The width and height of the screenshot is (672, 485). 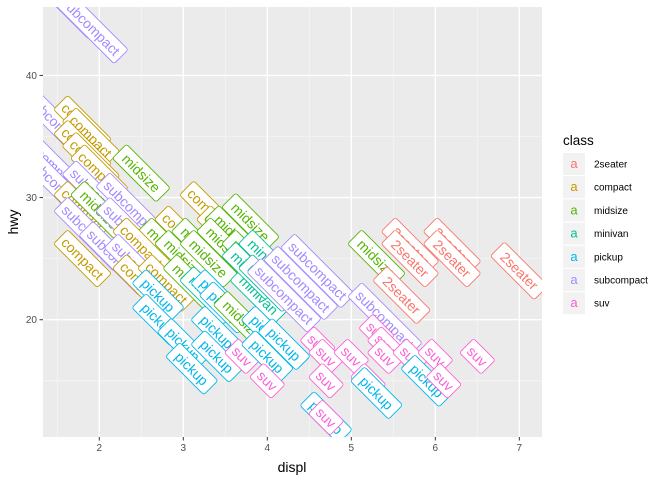 What do you see at coordinates (611, 211) in the screenshot?
I see `legend-label: midsize` at bounding box center [611, 211].